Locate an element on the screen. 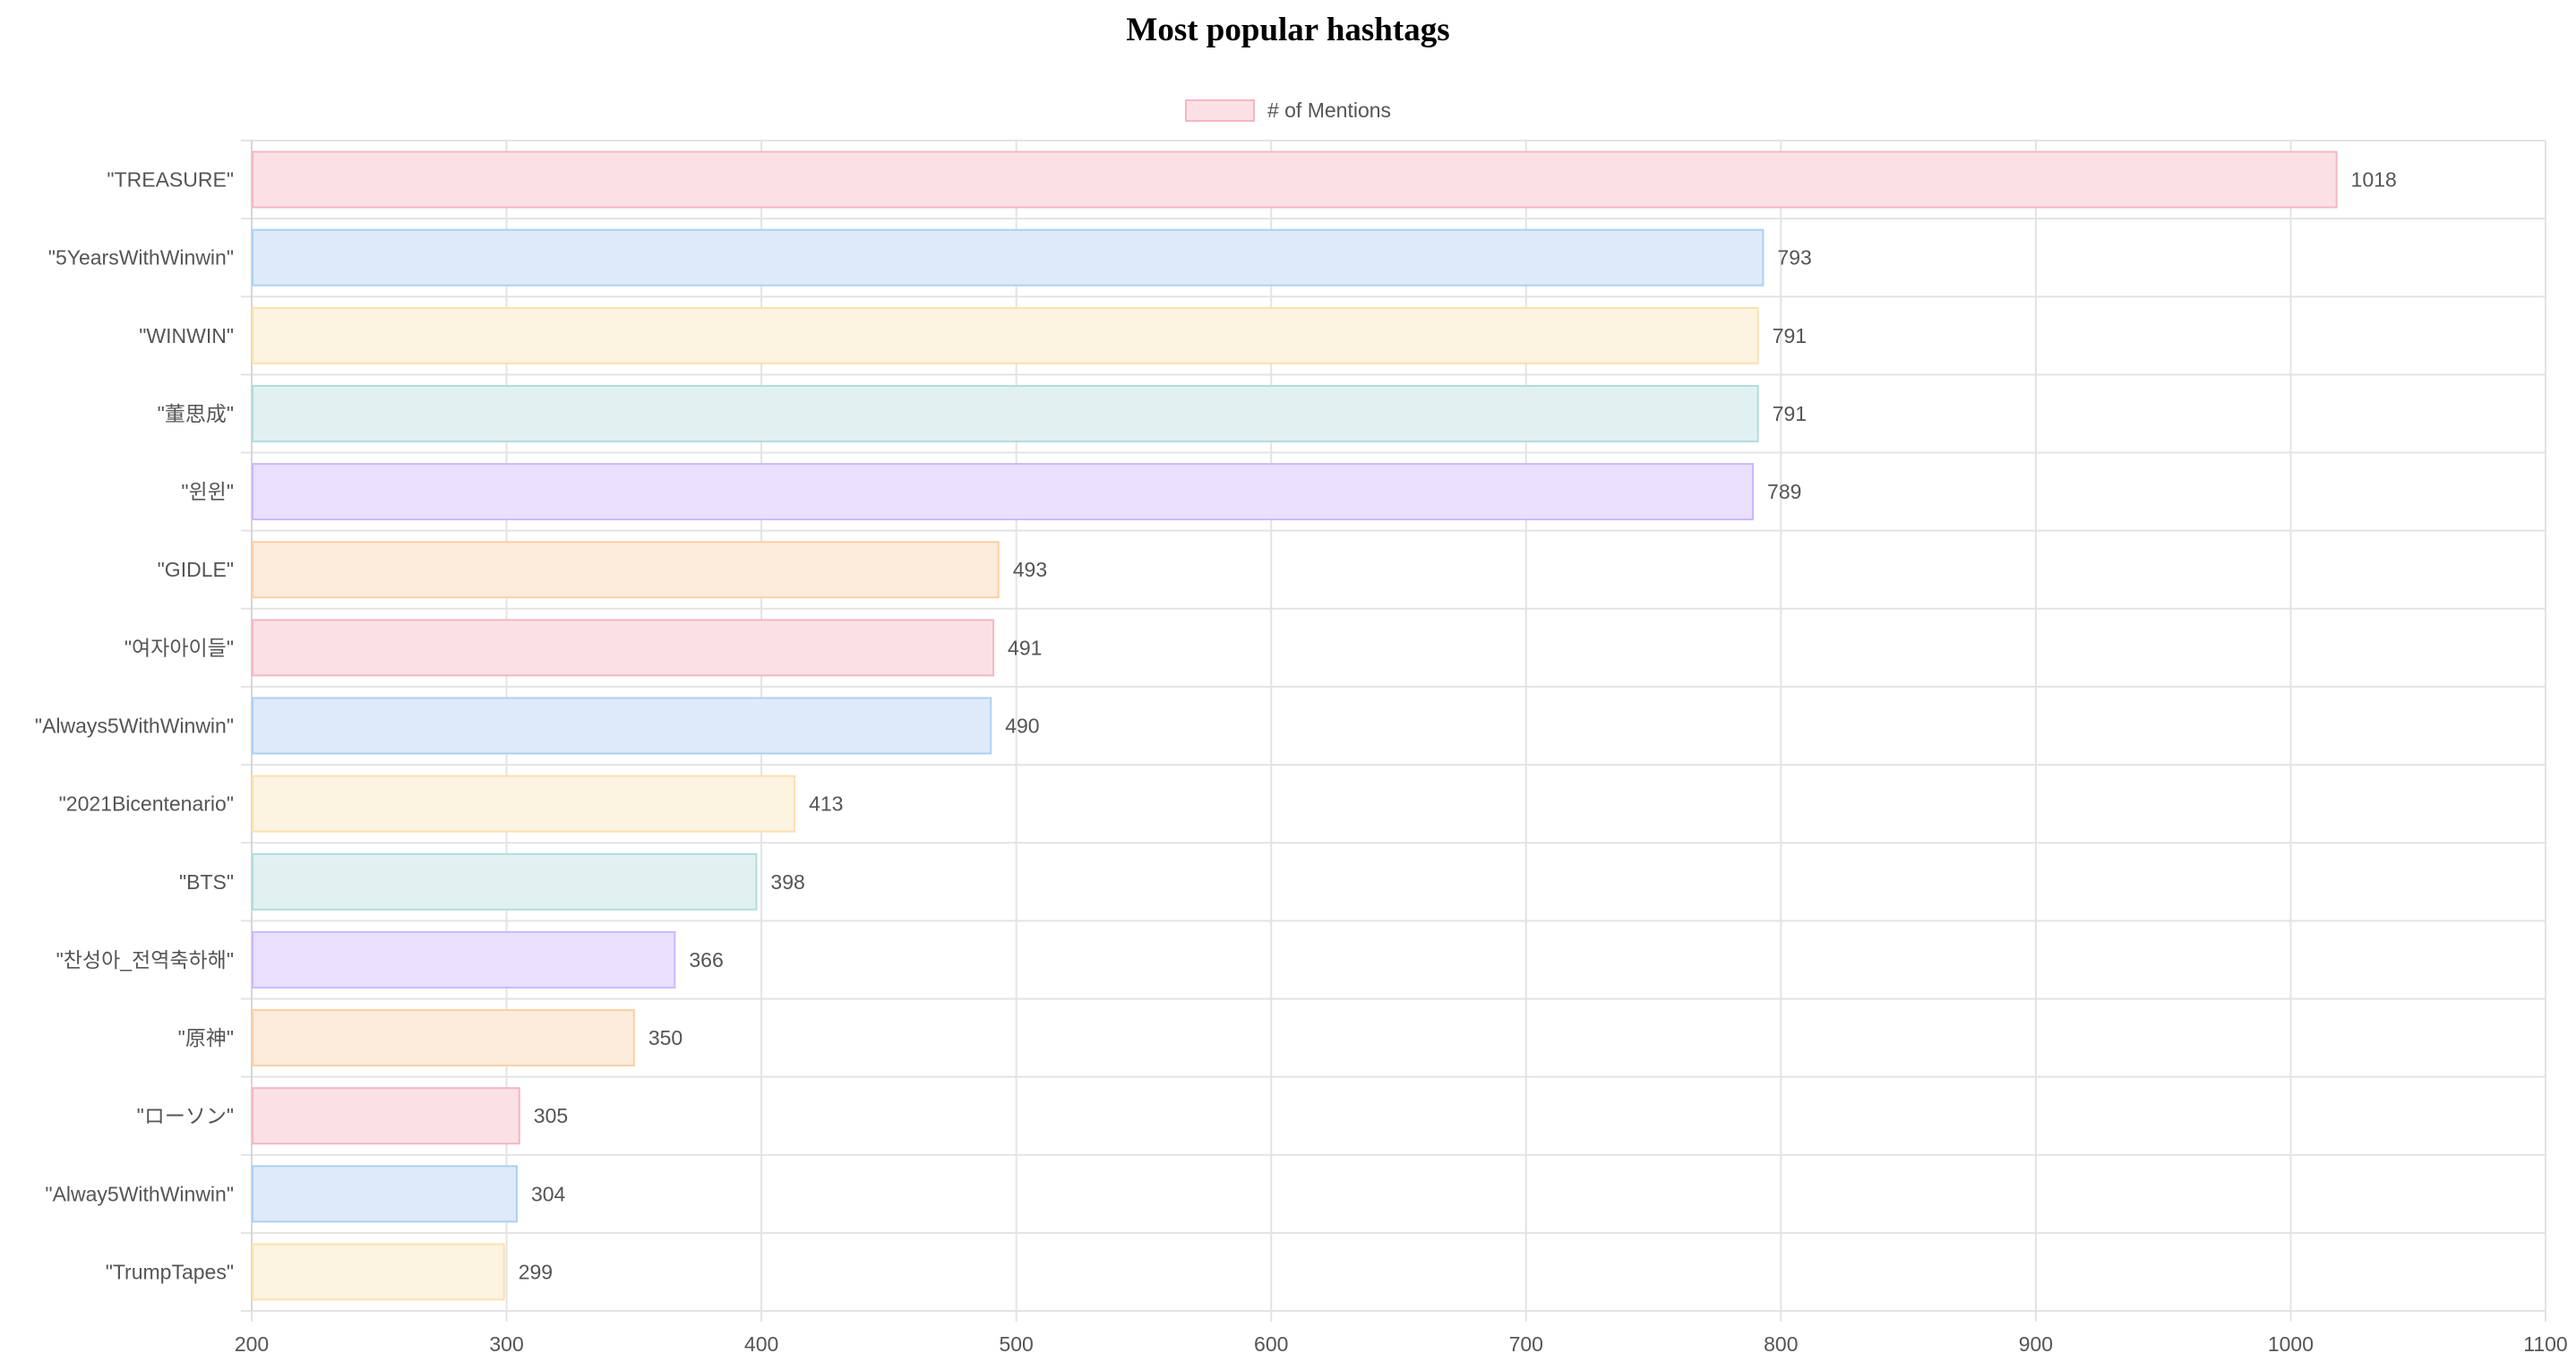 This screenshot has width=2576, height=1370. category-label: "Always5WithWinwin" is located at coordinates (134, 727).